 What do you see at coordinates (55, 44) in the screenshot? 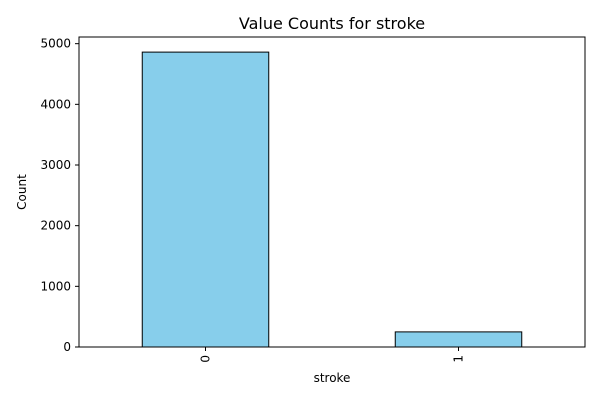
I see `y-tick-label-5000: 5000` at bounding box center [55, 44].